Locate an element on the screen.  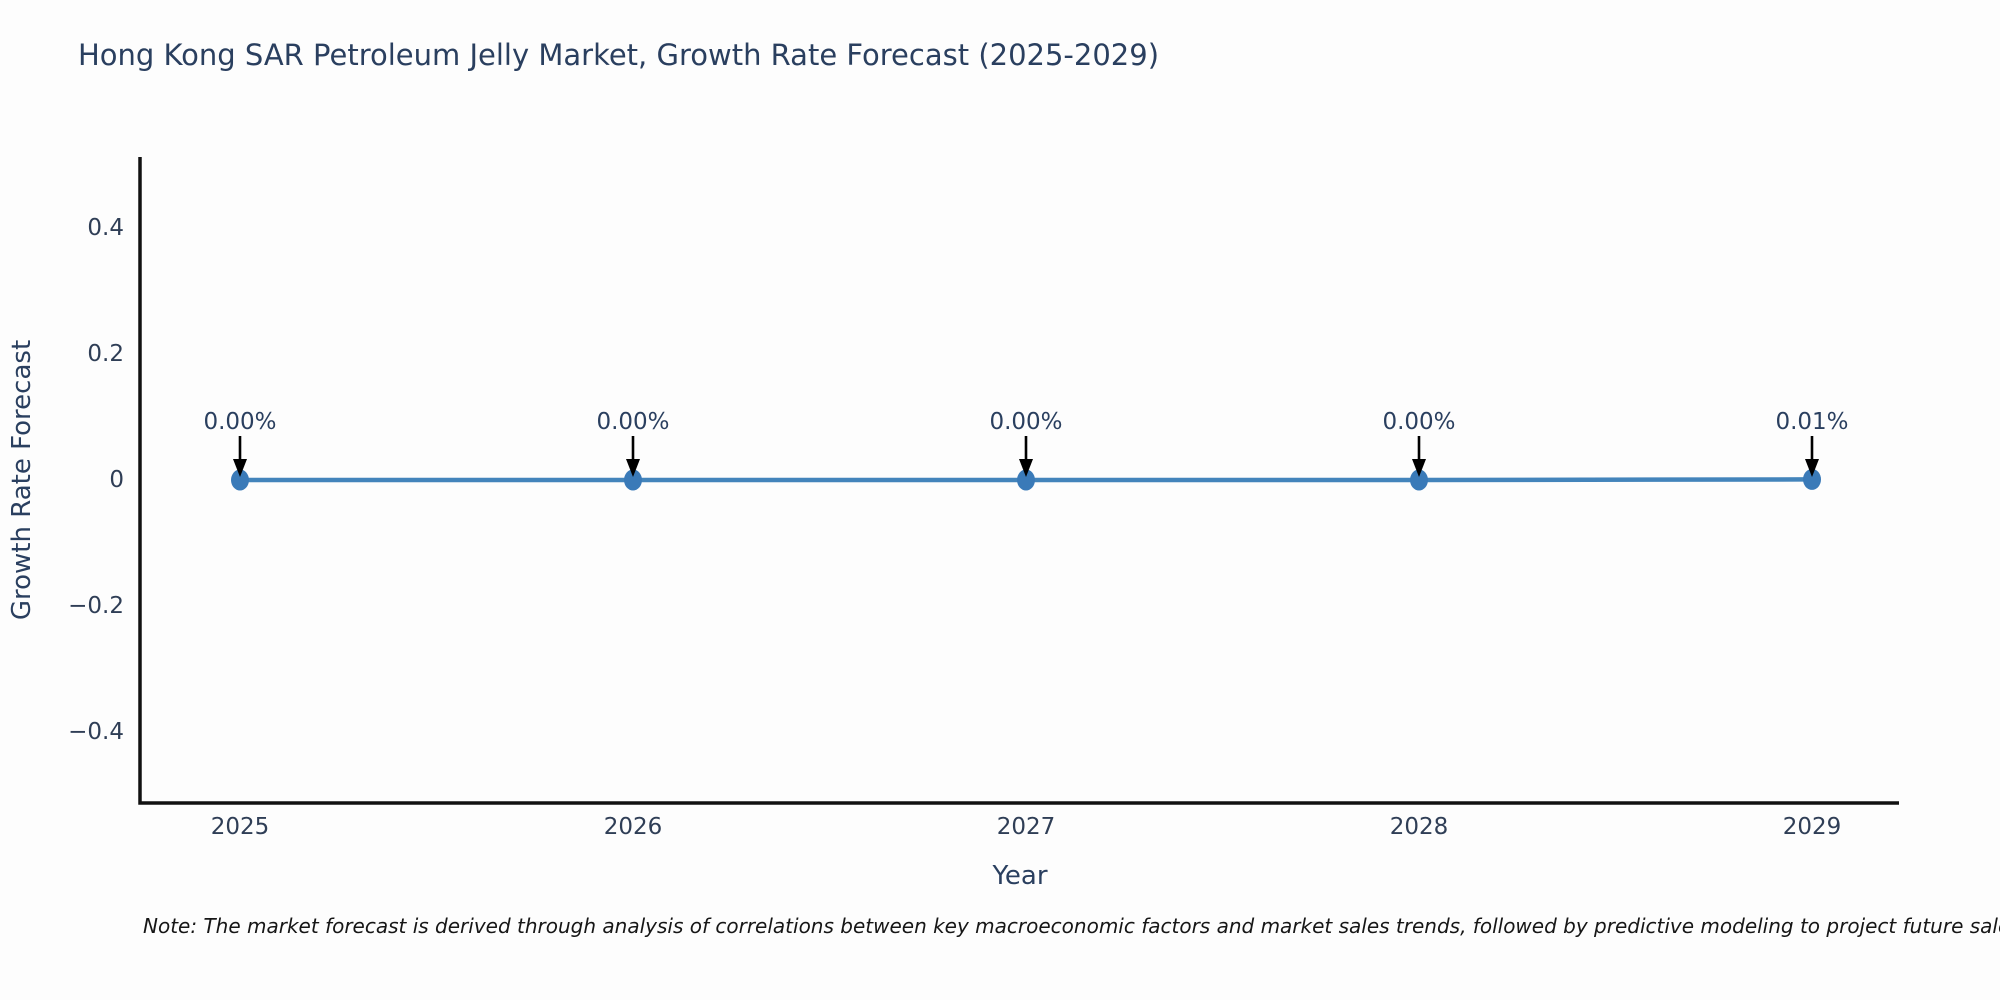
y-tick-neg0.2: −0.2 is located at coordinates (96, 606).